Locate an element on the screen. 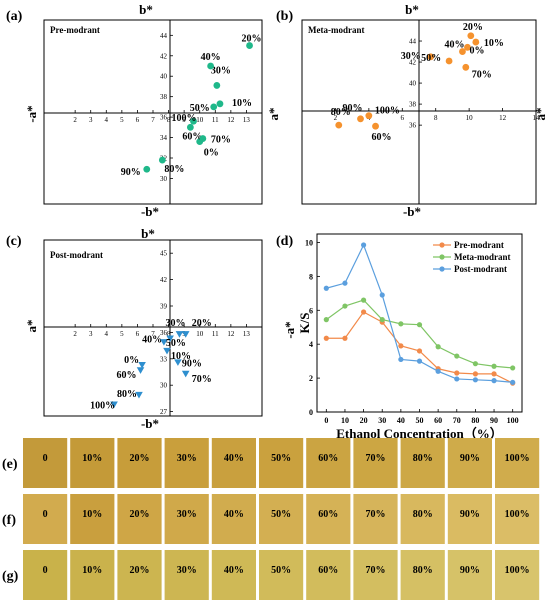  panel-a-point-label: 30% is located at coordinates (221, 70).